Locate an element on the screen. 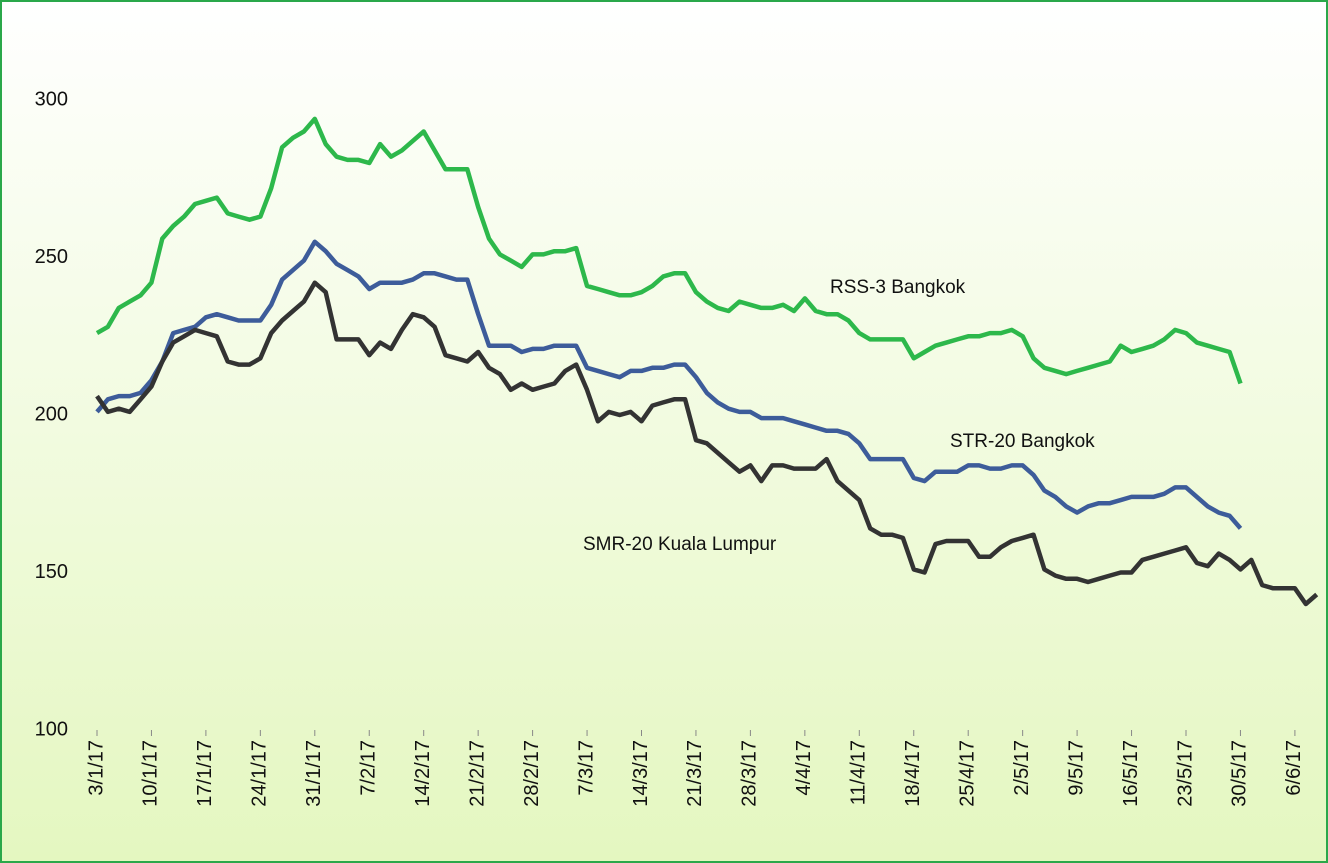  x-tick-label: 16/5/17 is located at coordinates (1131, 773).